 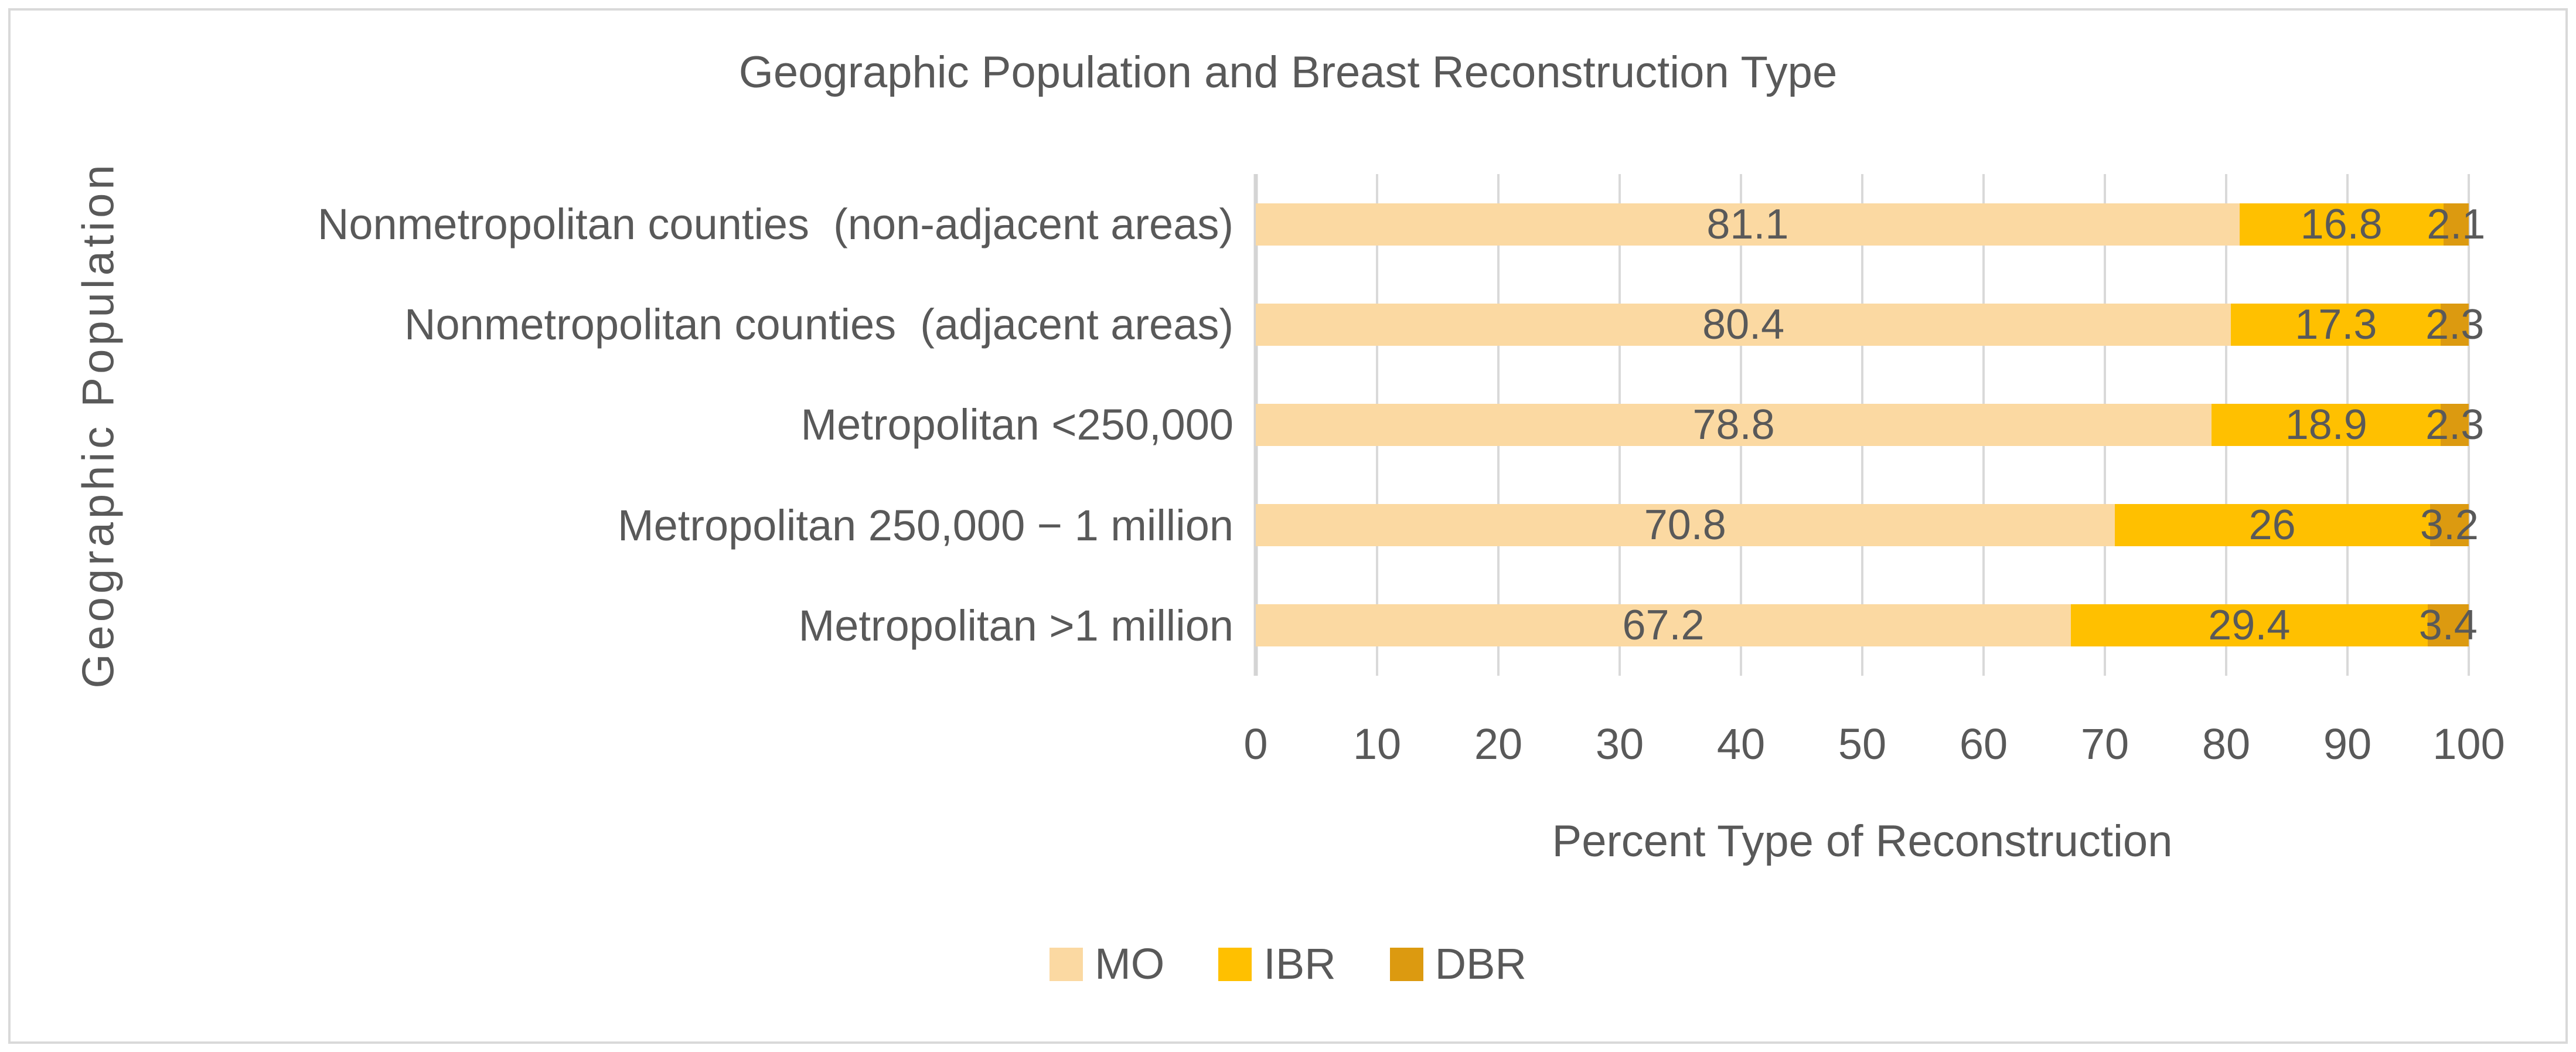 I want to click on bar-segment-ibr: 29.4, so click(x=2249, y=625).